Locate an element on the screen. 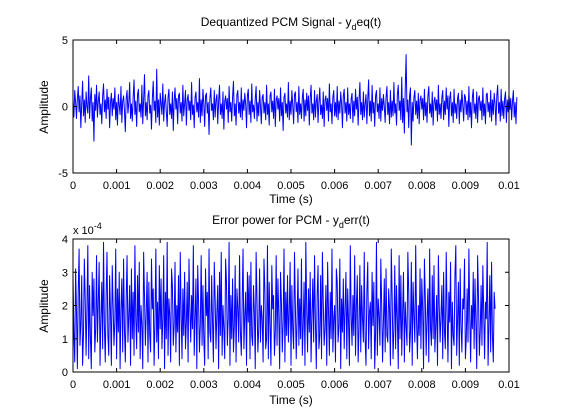 The width and height of the screenshot is (561, 420). x-axis-label-bottom: Time (s) is located at coordinates (291, 400).